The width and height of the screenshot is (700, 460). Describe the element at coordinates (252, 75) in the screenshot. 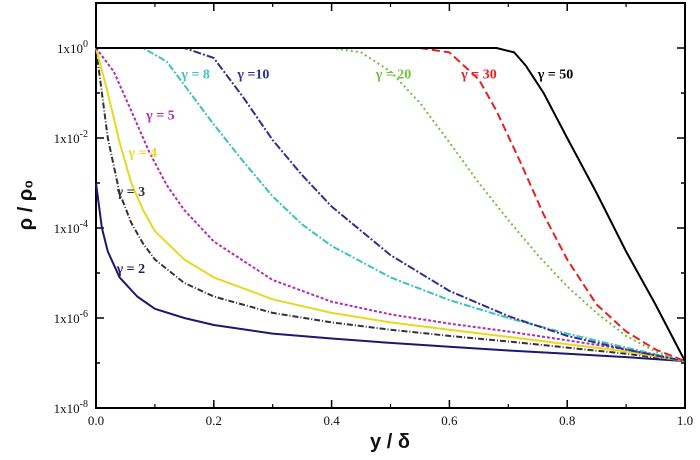

I see `series-label: γ =10` at that location.